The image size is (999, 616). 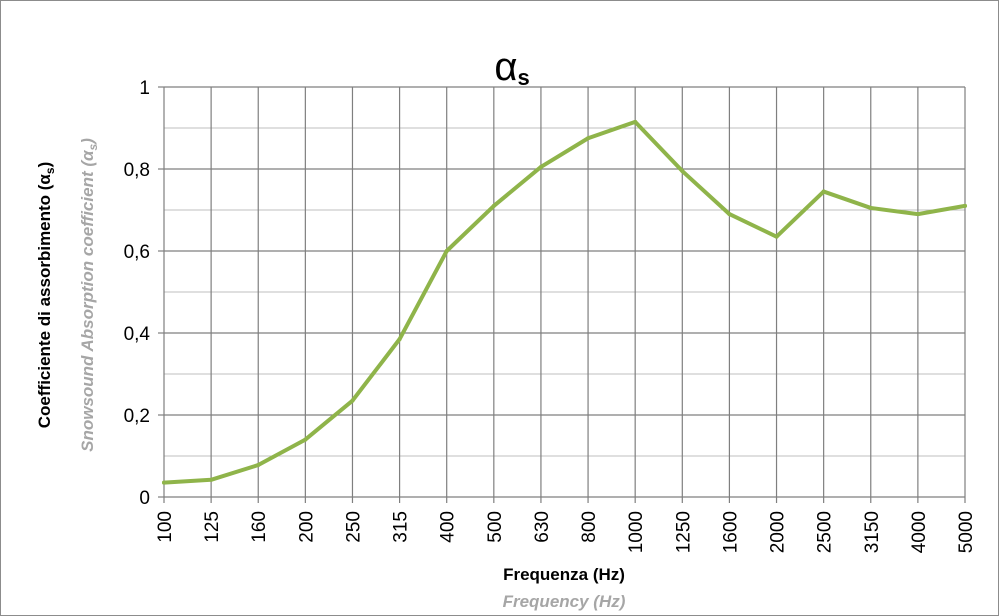 I want to click on x-tick-label: 160, so click(x=259, y=527).